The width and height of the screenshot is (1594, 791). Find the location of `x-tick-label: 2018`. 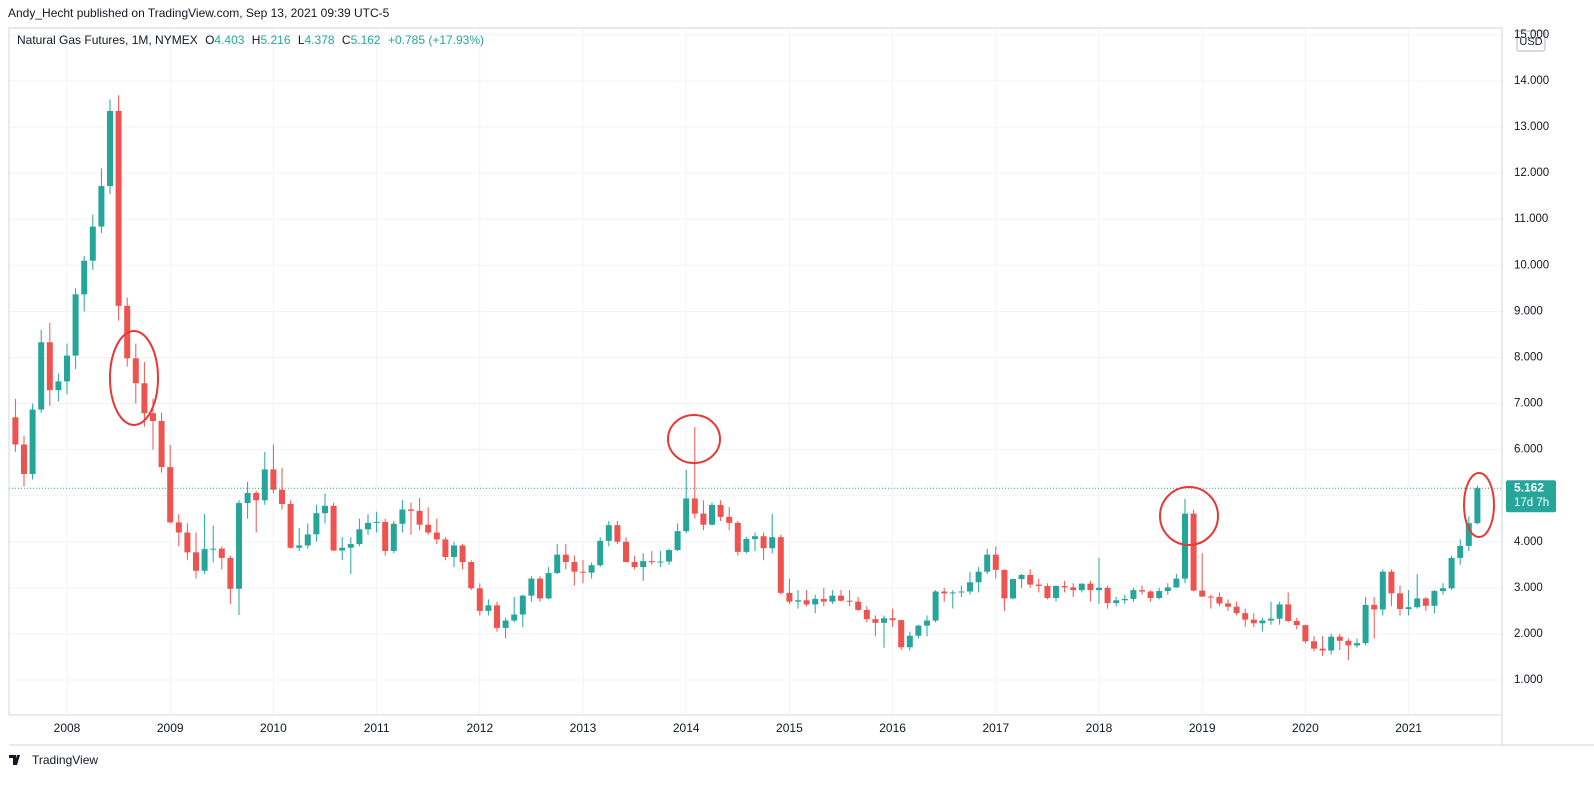

x-tick-label: 2018 is located at coordinates (1099, 728).